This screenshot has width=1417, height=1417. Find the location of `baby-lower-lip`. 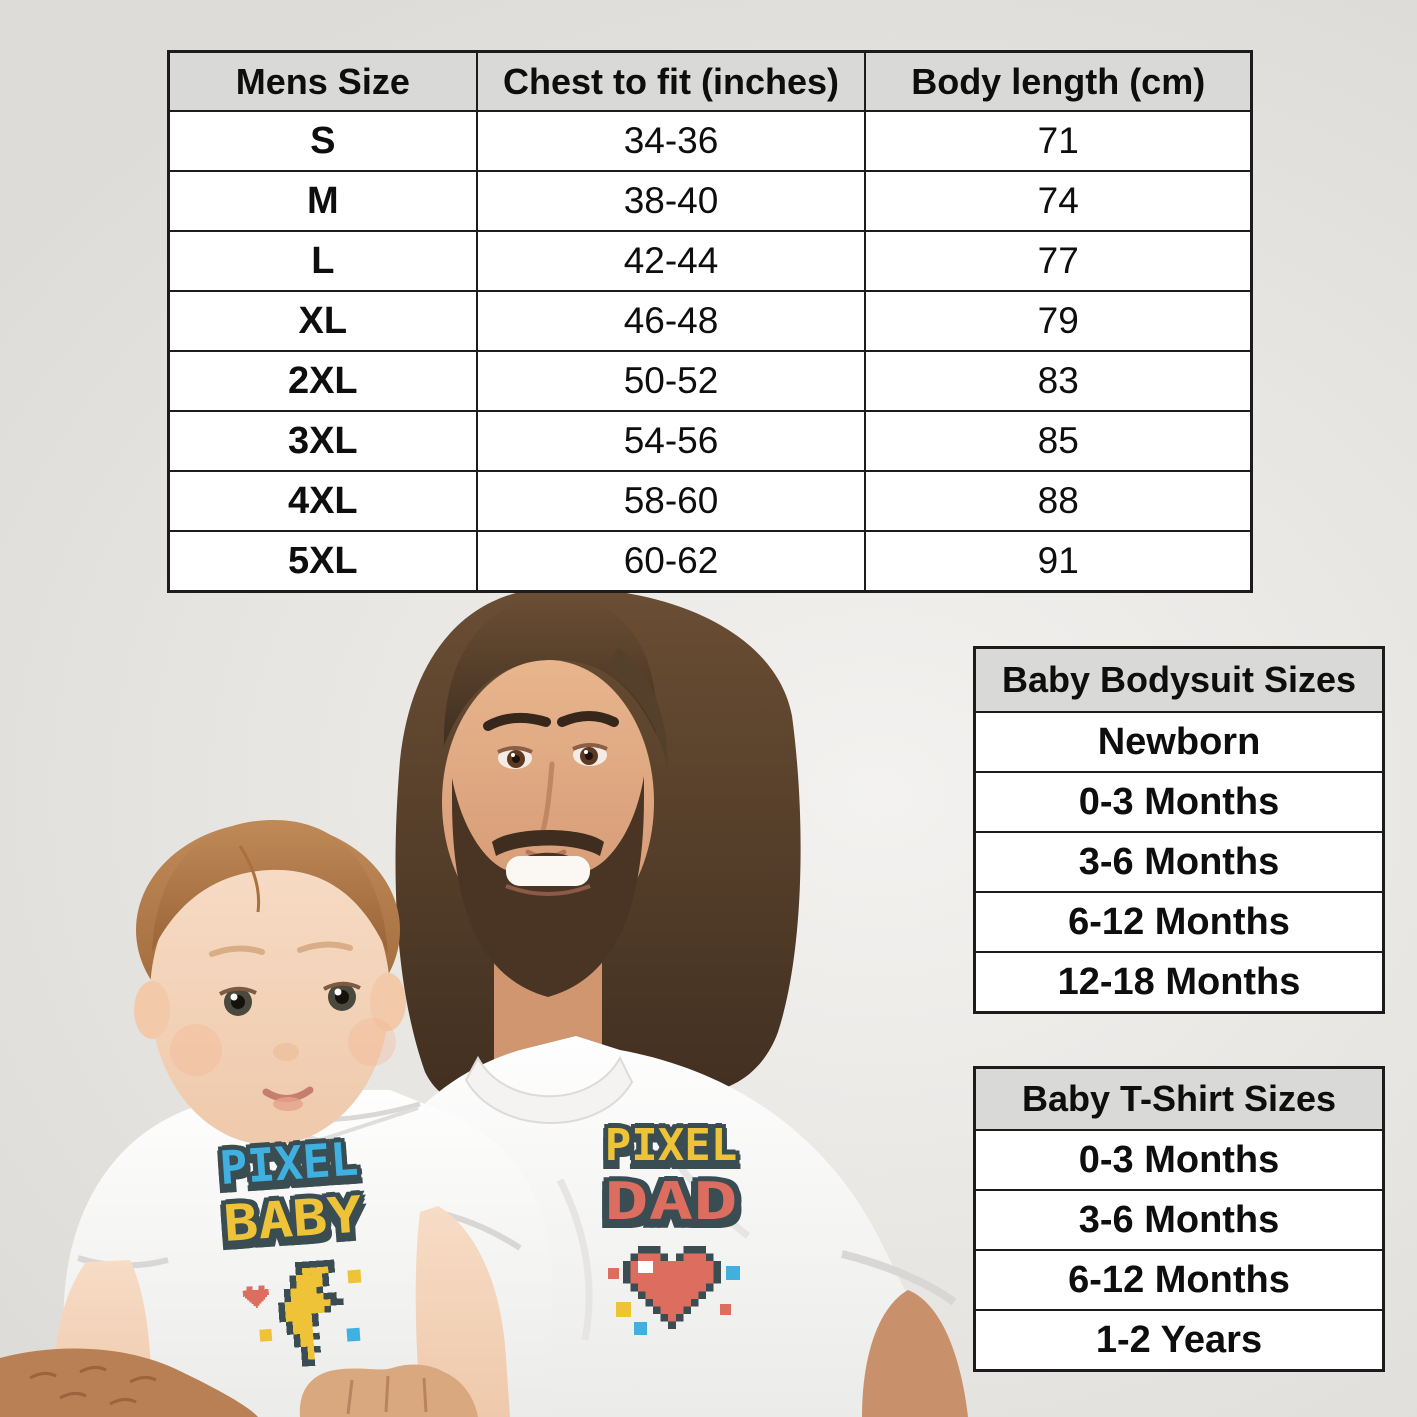

baby-lower-lip is located at coordinates (288, 1104).